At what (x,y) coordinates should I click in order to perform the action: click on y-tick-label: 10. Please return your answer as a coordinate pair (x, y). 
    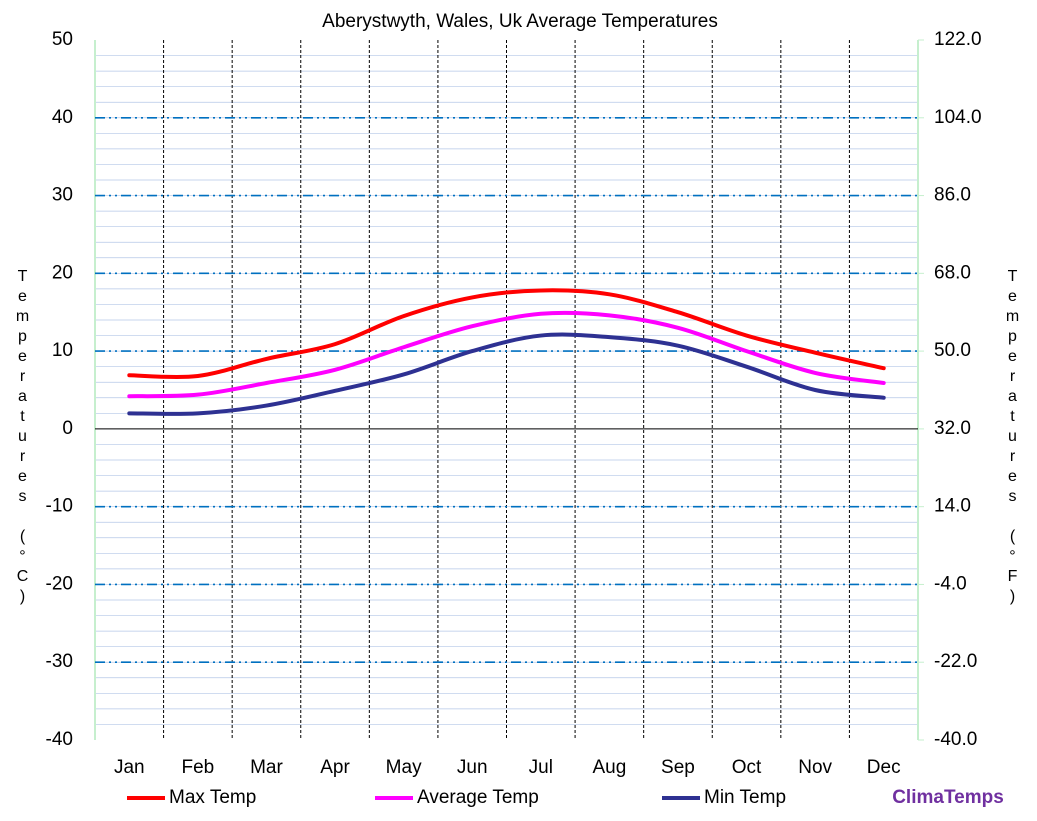
    Looking at the image, I should click on (62, 350).